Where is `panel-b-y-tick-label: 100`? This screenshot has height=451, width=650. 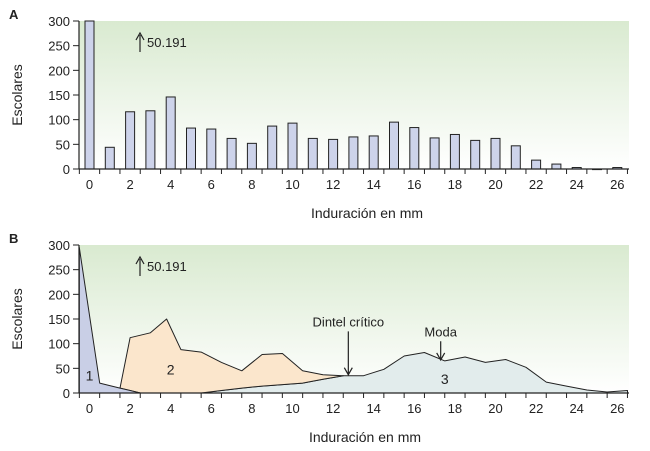 panel-b-y-tick-label: 100 is located at coordinates (59, 344).